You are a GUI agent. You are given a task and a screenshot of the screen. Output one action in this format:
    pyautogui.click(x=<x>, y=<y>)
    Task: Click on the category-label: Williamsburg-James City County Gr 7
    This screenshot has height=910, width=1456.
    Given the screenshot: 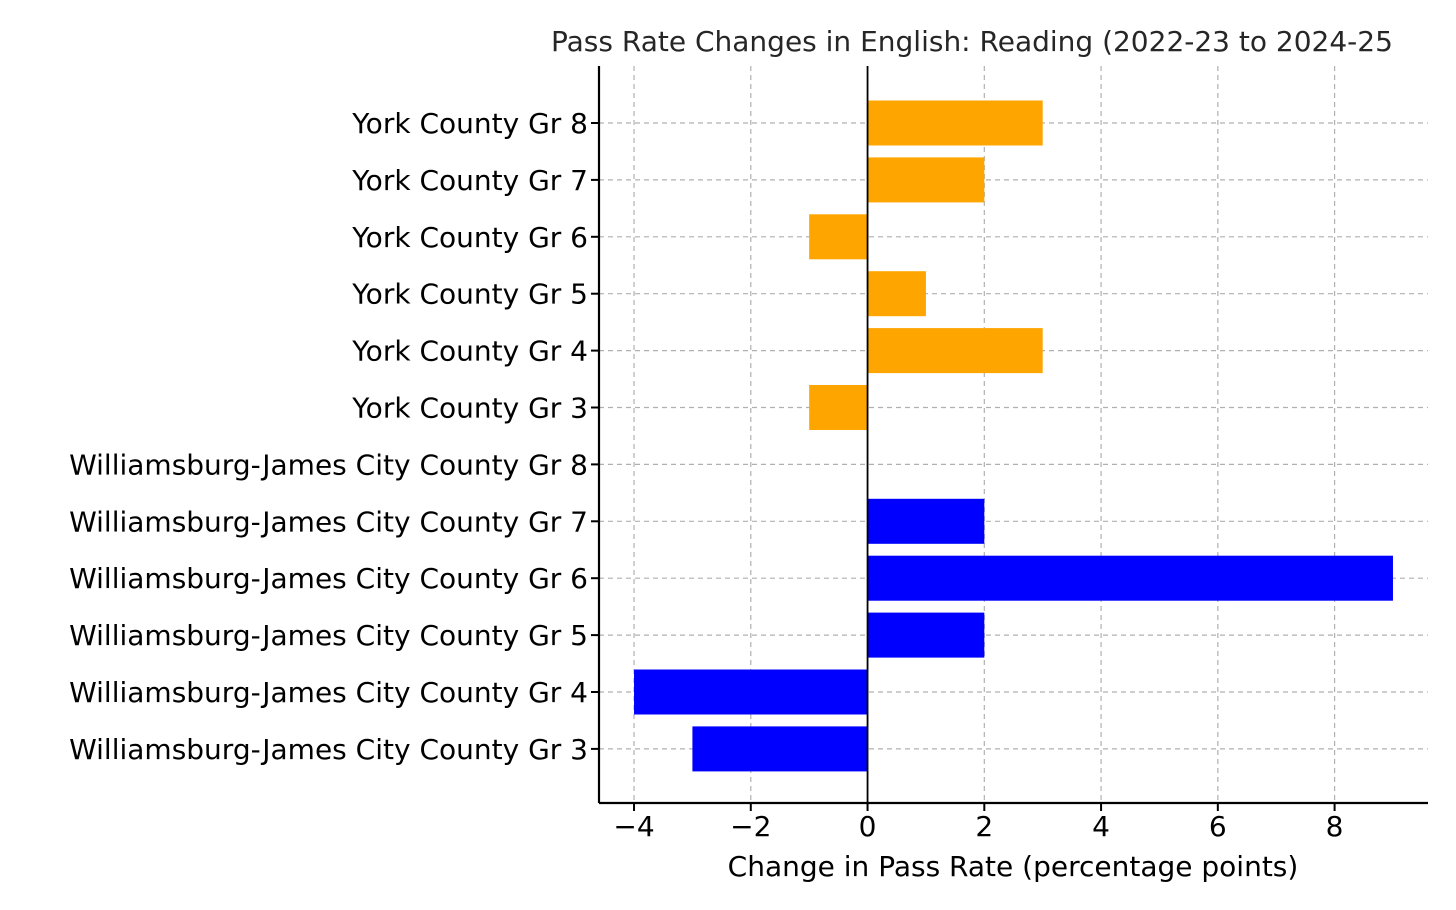 What is the action you would take?
    pyautogui.click(x=328, y=521)
    